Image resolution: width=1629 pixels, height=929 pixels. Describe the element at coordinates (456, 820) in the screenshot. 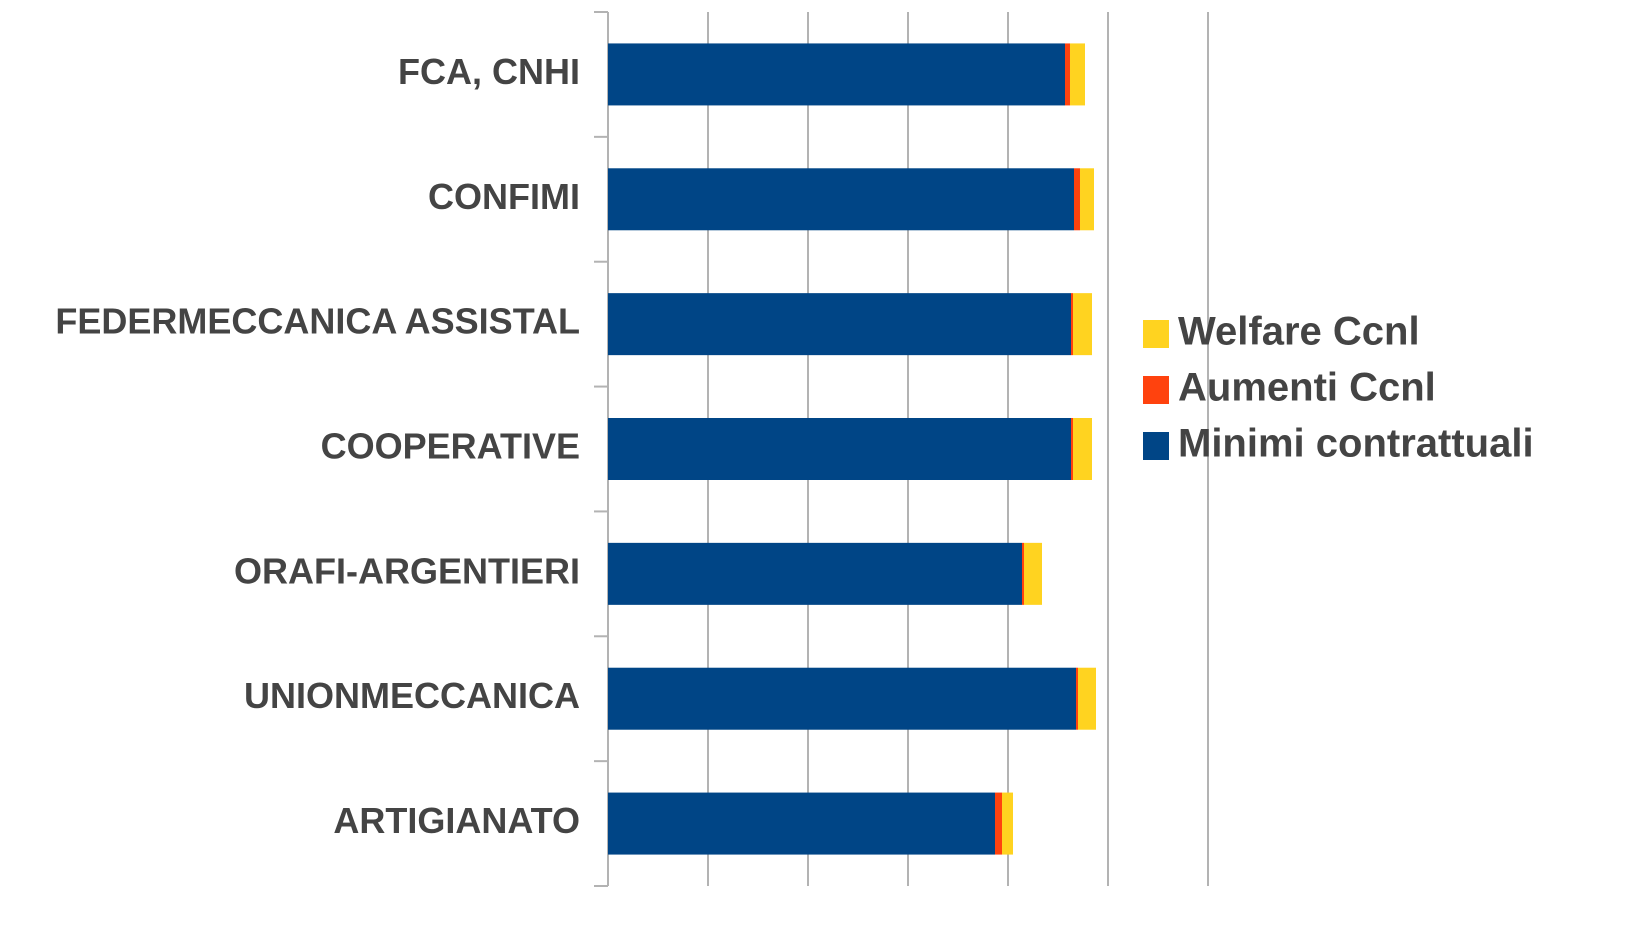

I see `y-tick-label: ARTIGIANATO` at that location.